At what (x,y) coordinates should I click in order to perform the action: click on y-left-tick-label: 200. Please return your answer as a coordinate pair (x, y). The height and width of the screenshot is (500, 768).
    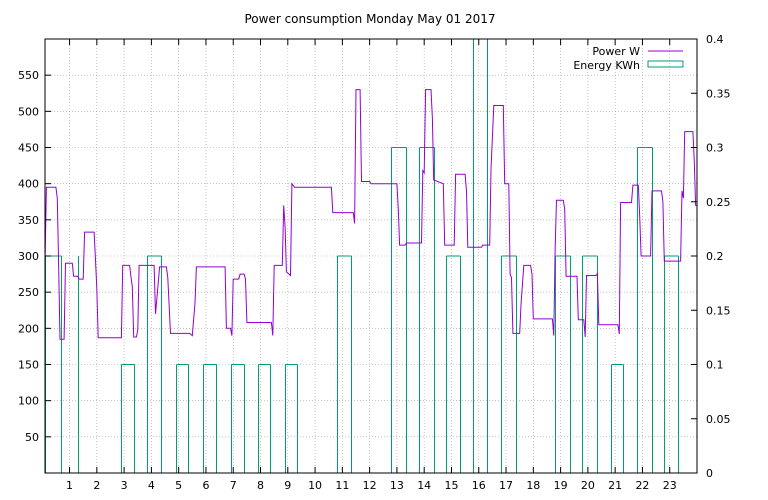
    Looking at the image, I should click on (28, 328).